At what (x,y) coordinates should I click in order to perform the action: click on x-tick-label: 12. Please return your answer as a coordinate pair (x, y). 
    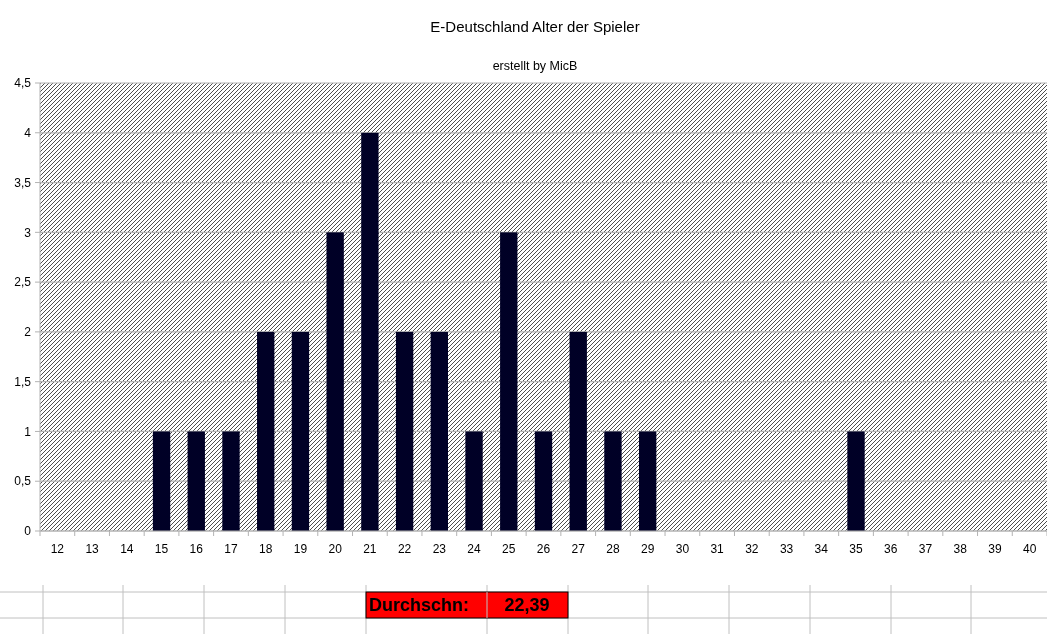
    Looking at the image, I should click on (57, 549).